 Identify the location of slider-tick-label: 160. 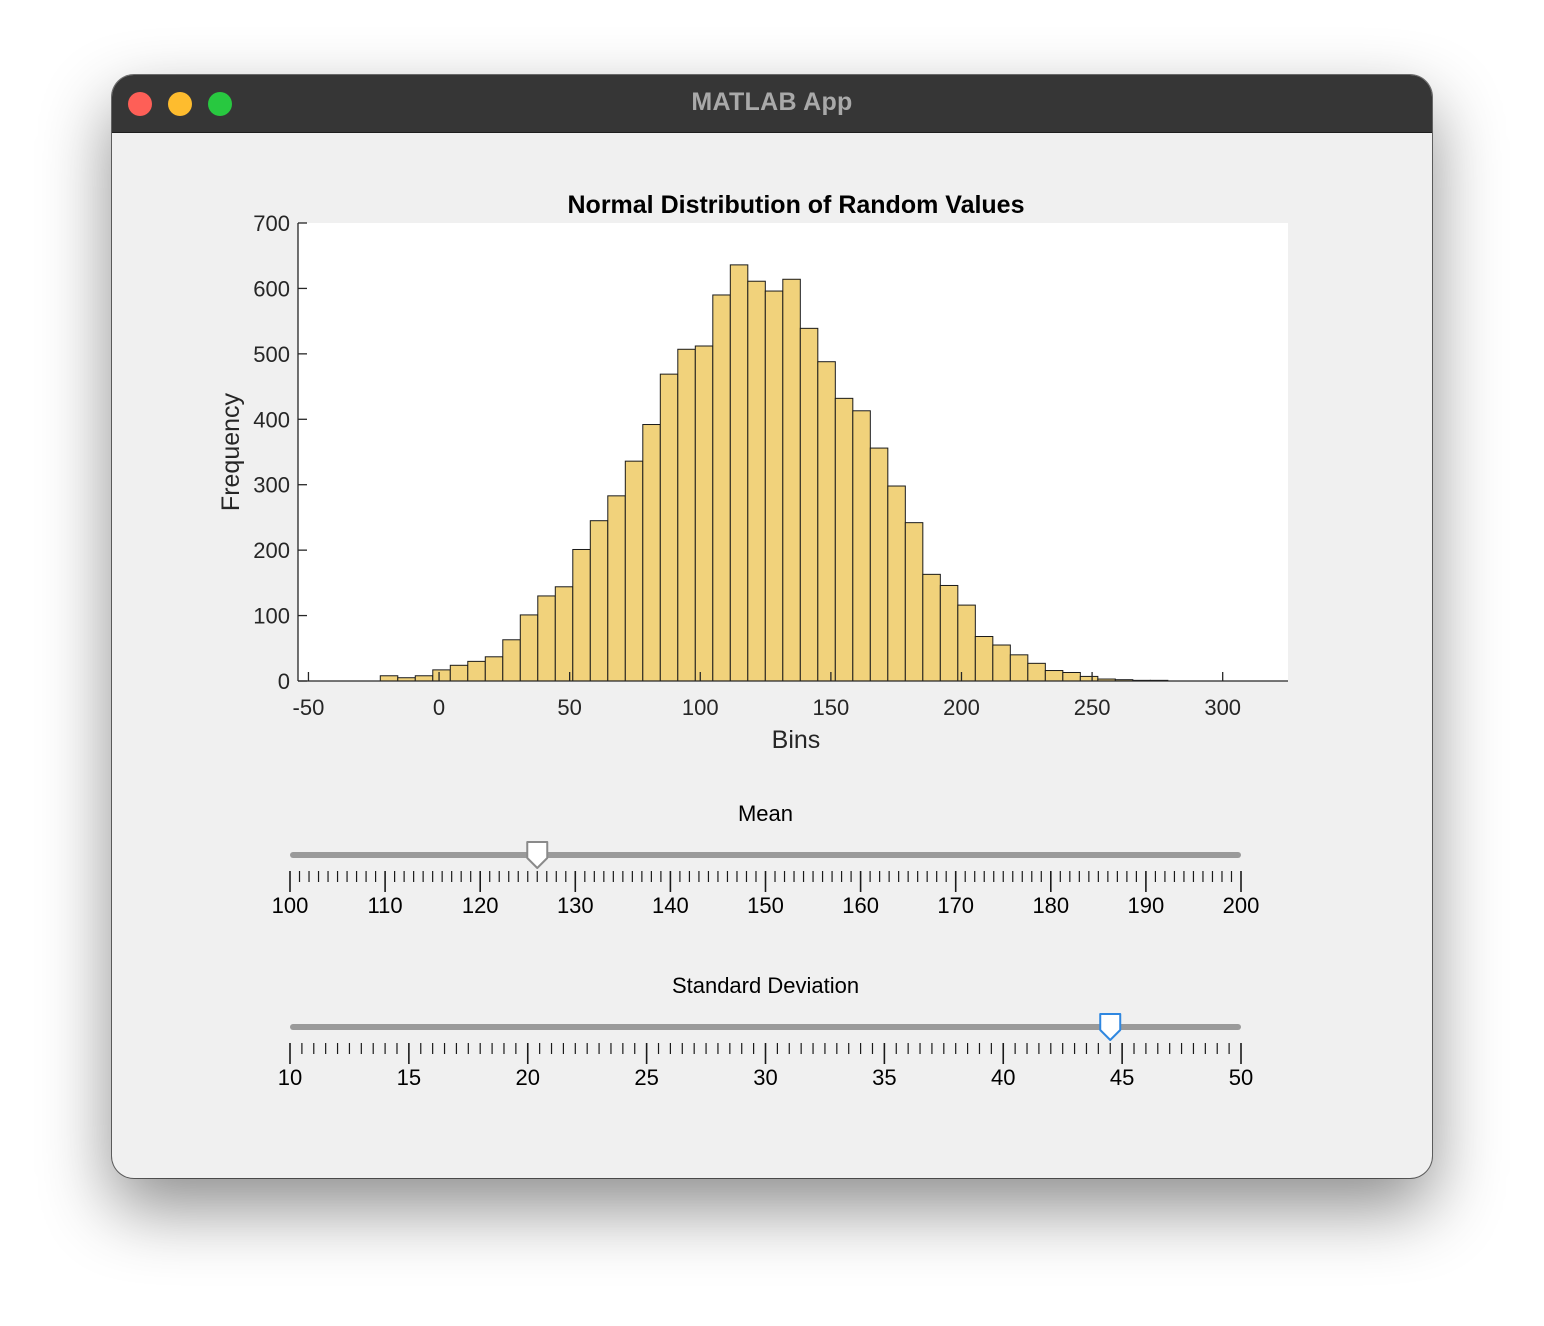
(860, 905).